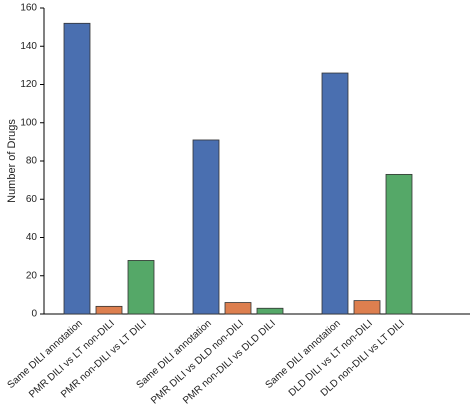  I want to click on y-tick-label: 120, so click(28, 84).